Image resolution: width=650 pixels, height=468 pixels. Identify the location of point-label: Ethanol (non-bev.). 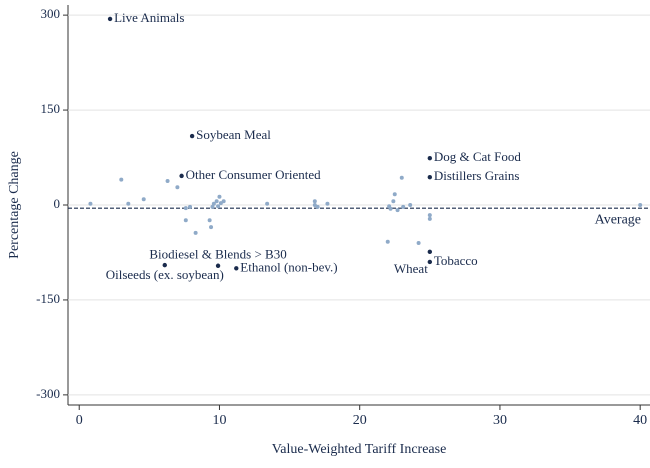
(288, 266).